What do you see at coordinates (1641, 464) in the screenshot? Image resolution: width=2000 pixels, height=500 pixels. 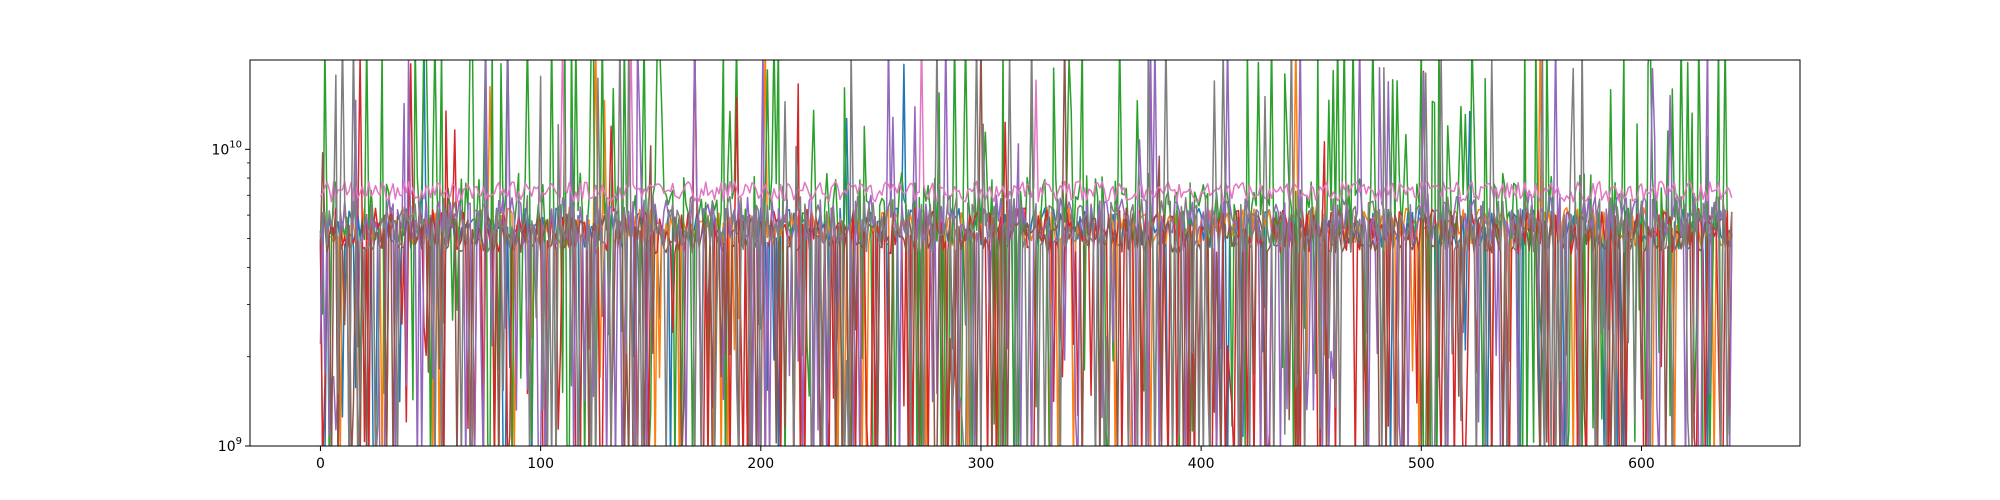 I see `x-tick-label: 600` at bounding box center [1641, 464].